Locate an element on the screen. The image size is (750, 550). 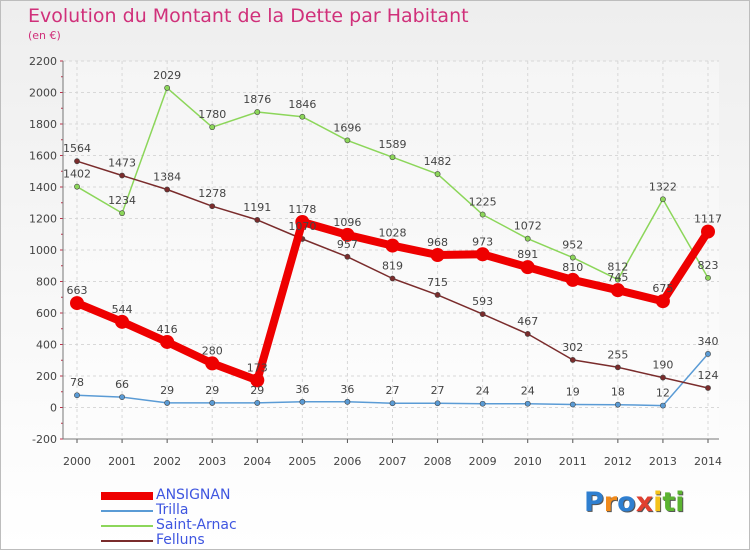
data-label: 1384 is located at coordinates (167, 177).